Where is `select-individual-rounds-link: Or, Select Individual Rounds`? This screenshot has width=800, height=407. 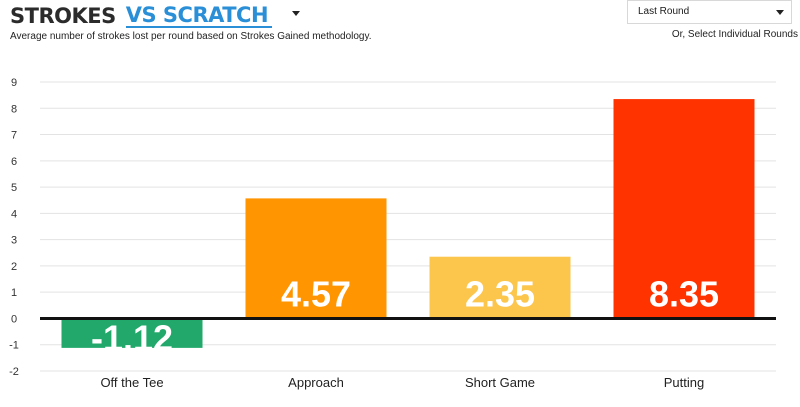
select-individual-rounds-link: Or, Select Individual Rounds is located at coordinates (734, 34).